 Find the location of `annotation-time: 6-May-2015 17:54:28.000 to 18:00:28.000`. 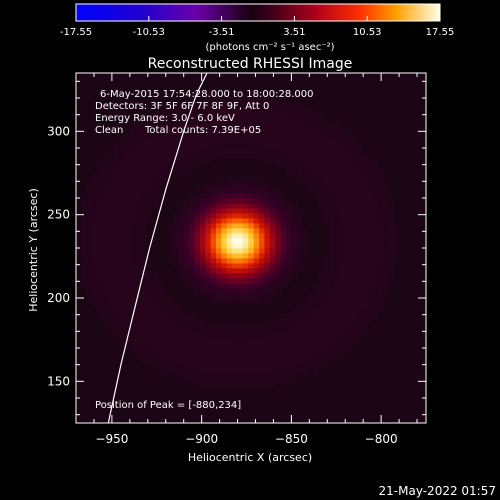

annotation-time: 6-May-2015 17:54:28.000 to 18:00:28.000 is located at coordinates (206, 94).